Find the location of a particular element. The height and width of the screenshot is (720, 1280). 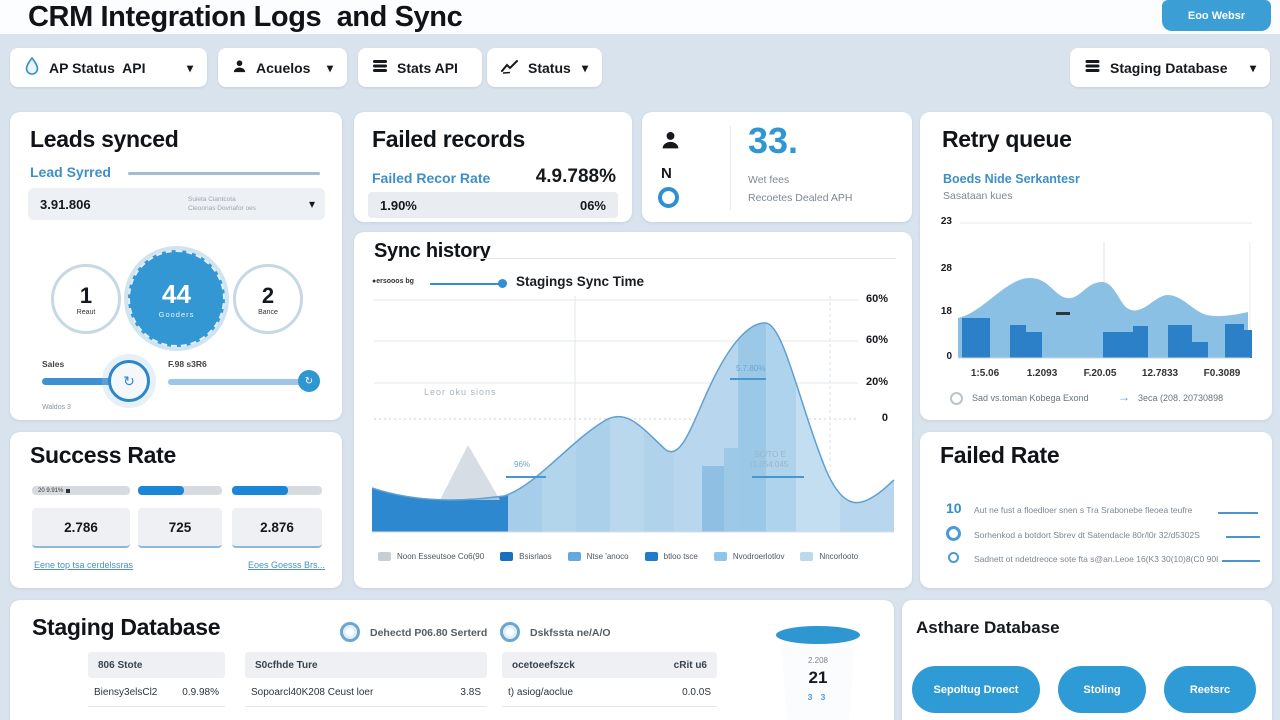

filter-stats-api: Stats API is located at coordinates (420, 67).